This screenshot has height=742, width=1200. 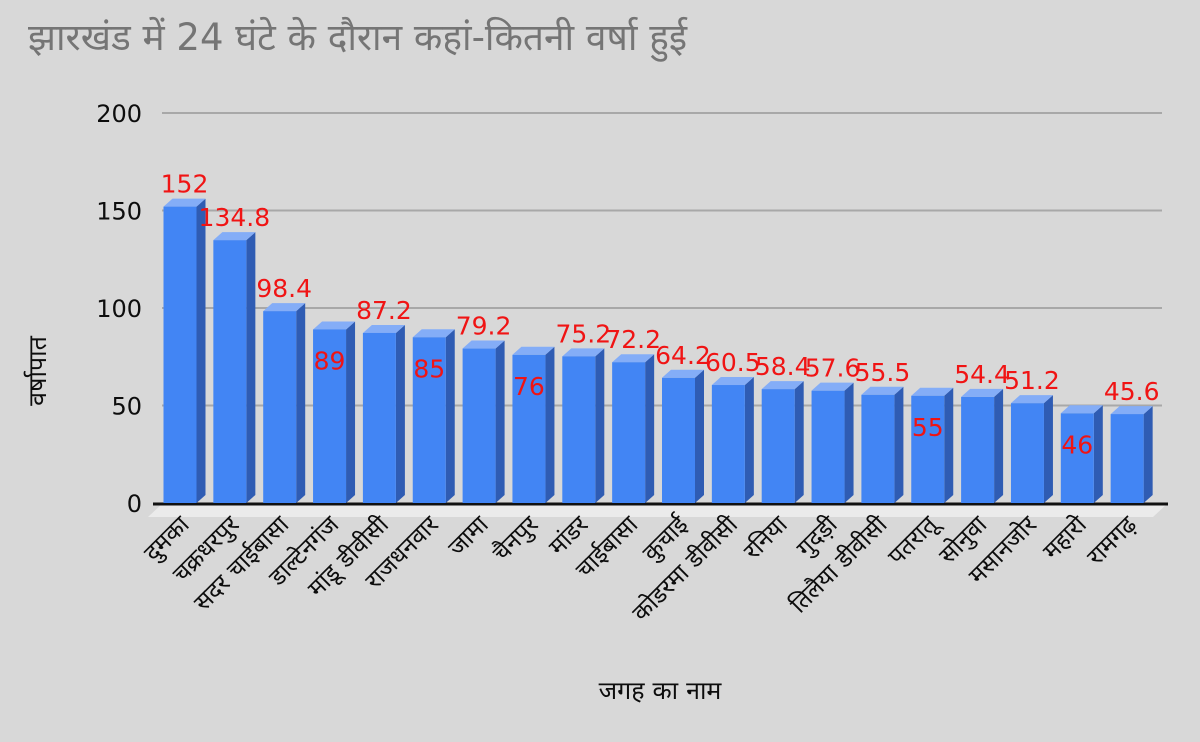 I want to click on y-axis-title: वर्षापात, so click(x=37, y=370).